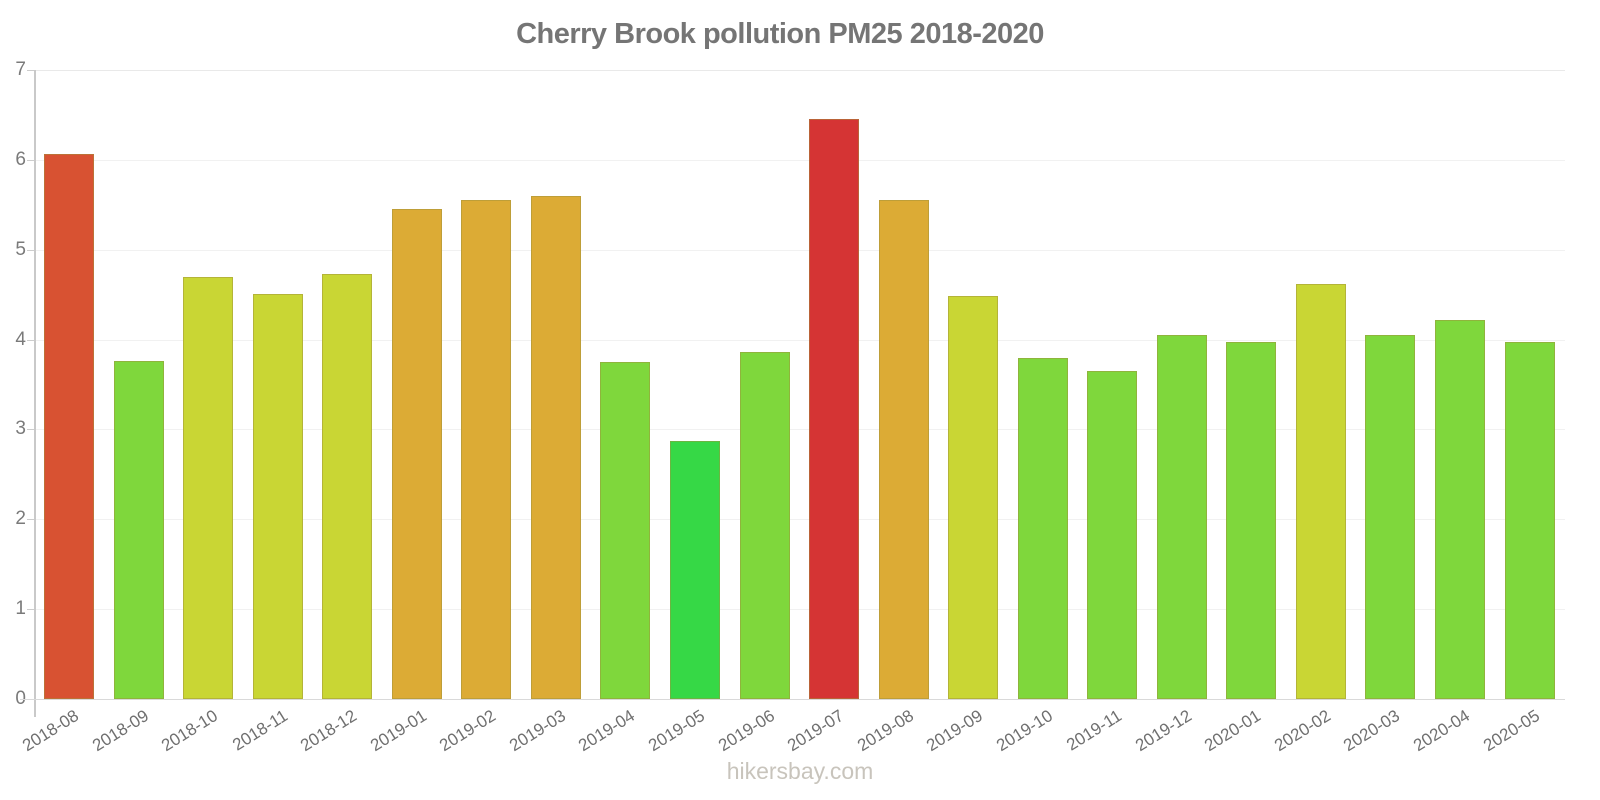 The height and width of the screenshot is (800, 1600). What do you see at coordinates (20, 249) in the screenshot?
I see `y-axis-label-5: 5` at bounding box center [20, 249].